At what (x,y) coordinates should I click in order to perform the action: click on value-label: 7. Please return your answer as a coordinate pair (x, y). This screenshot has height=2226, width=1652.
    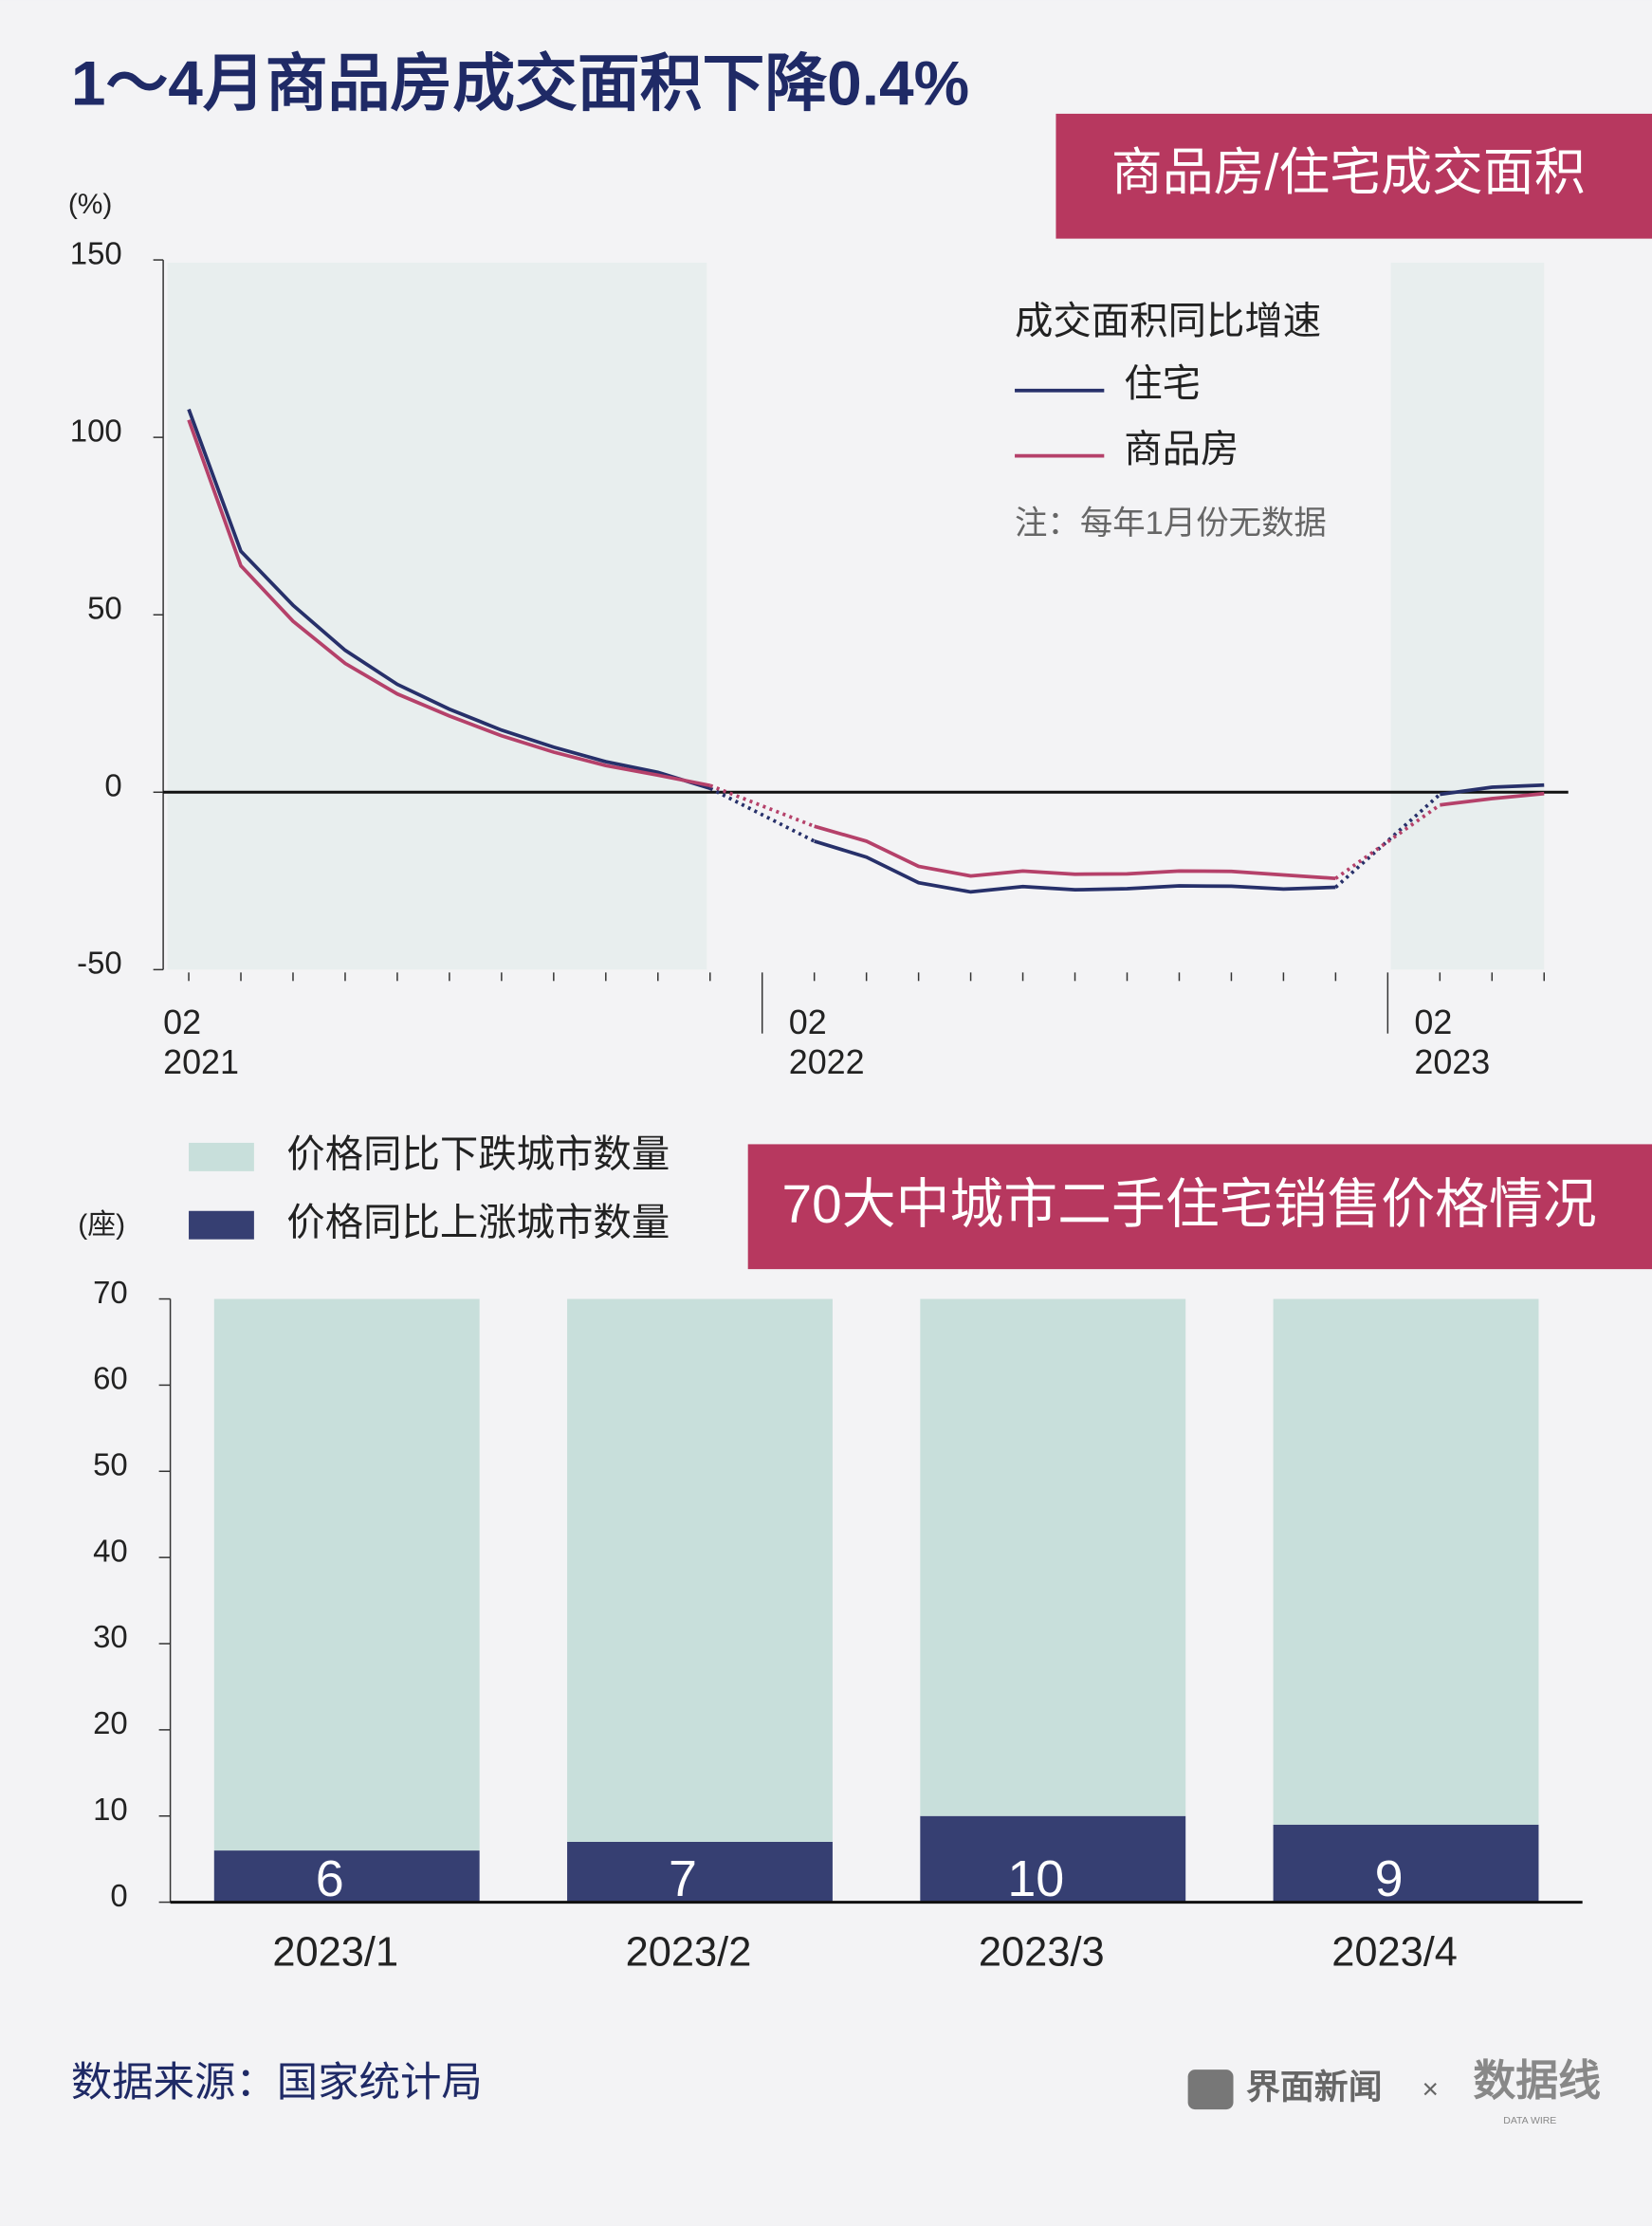
    Looking at the image, I should click on (683, 1878).